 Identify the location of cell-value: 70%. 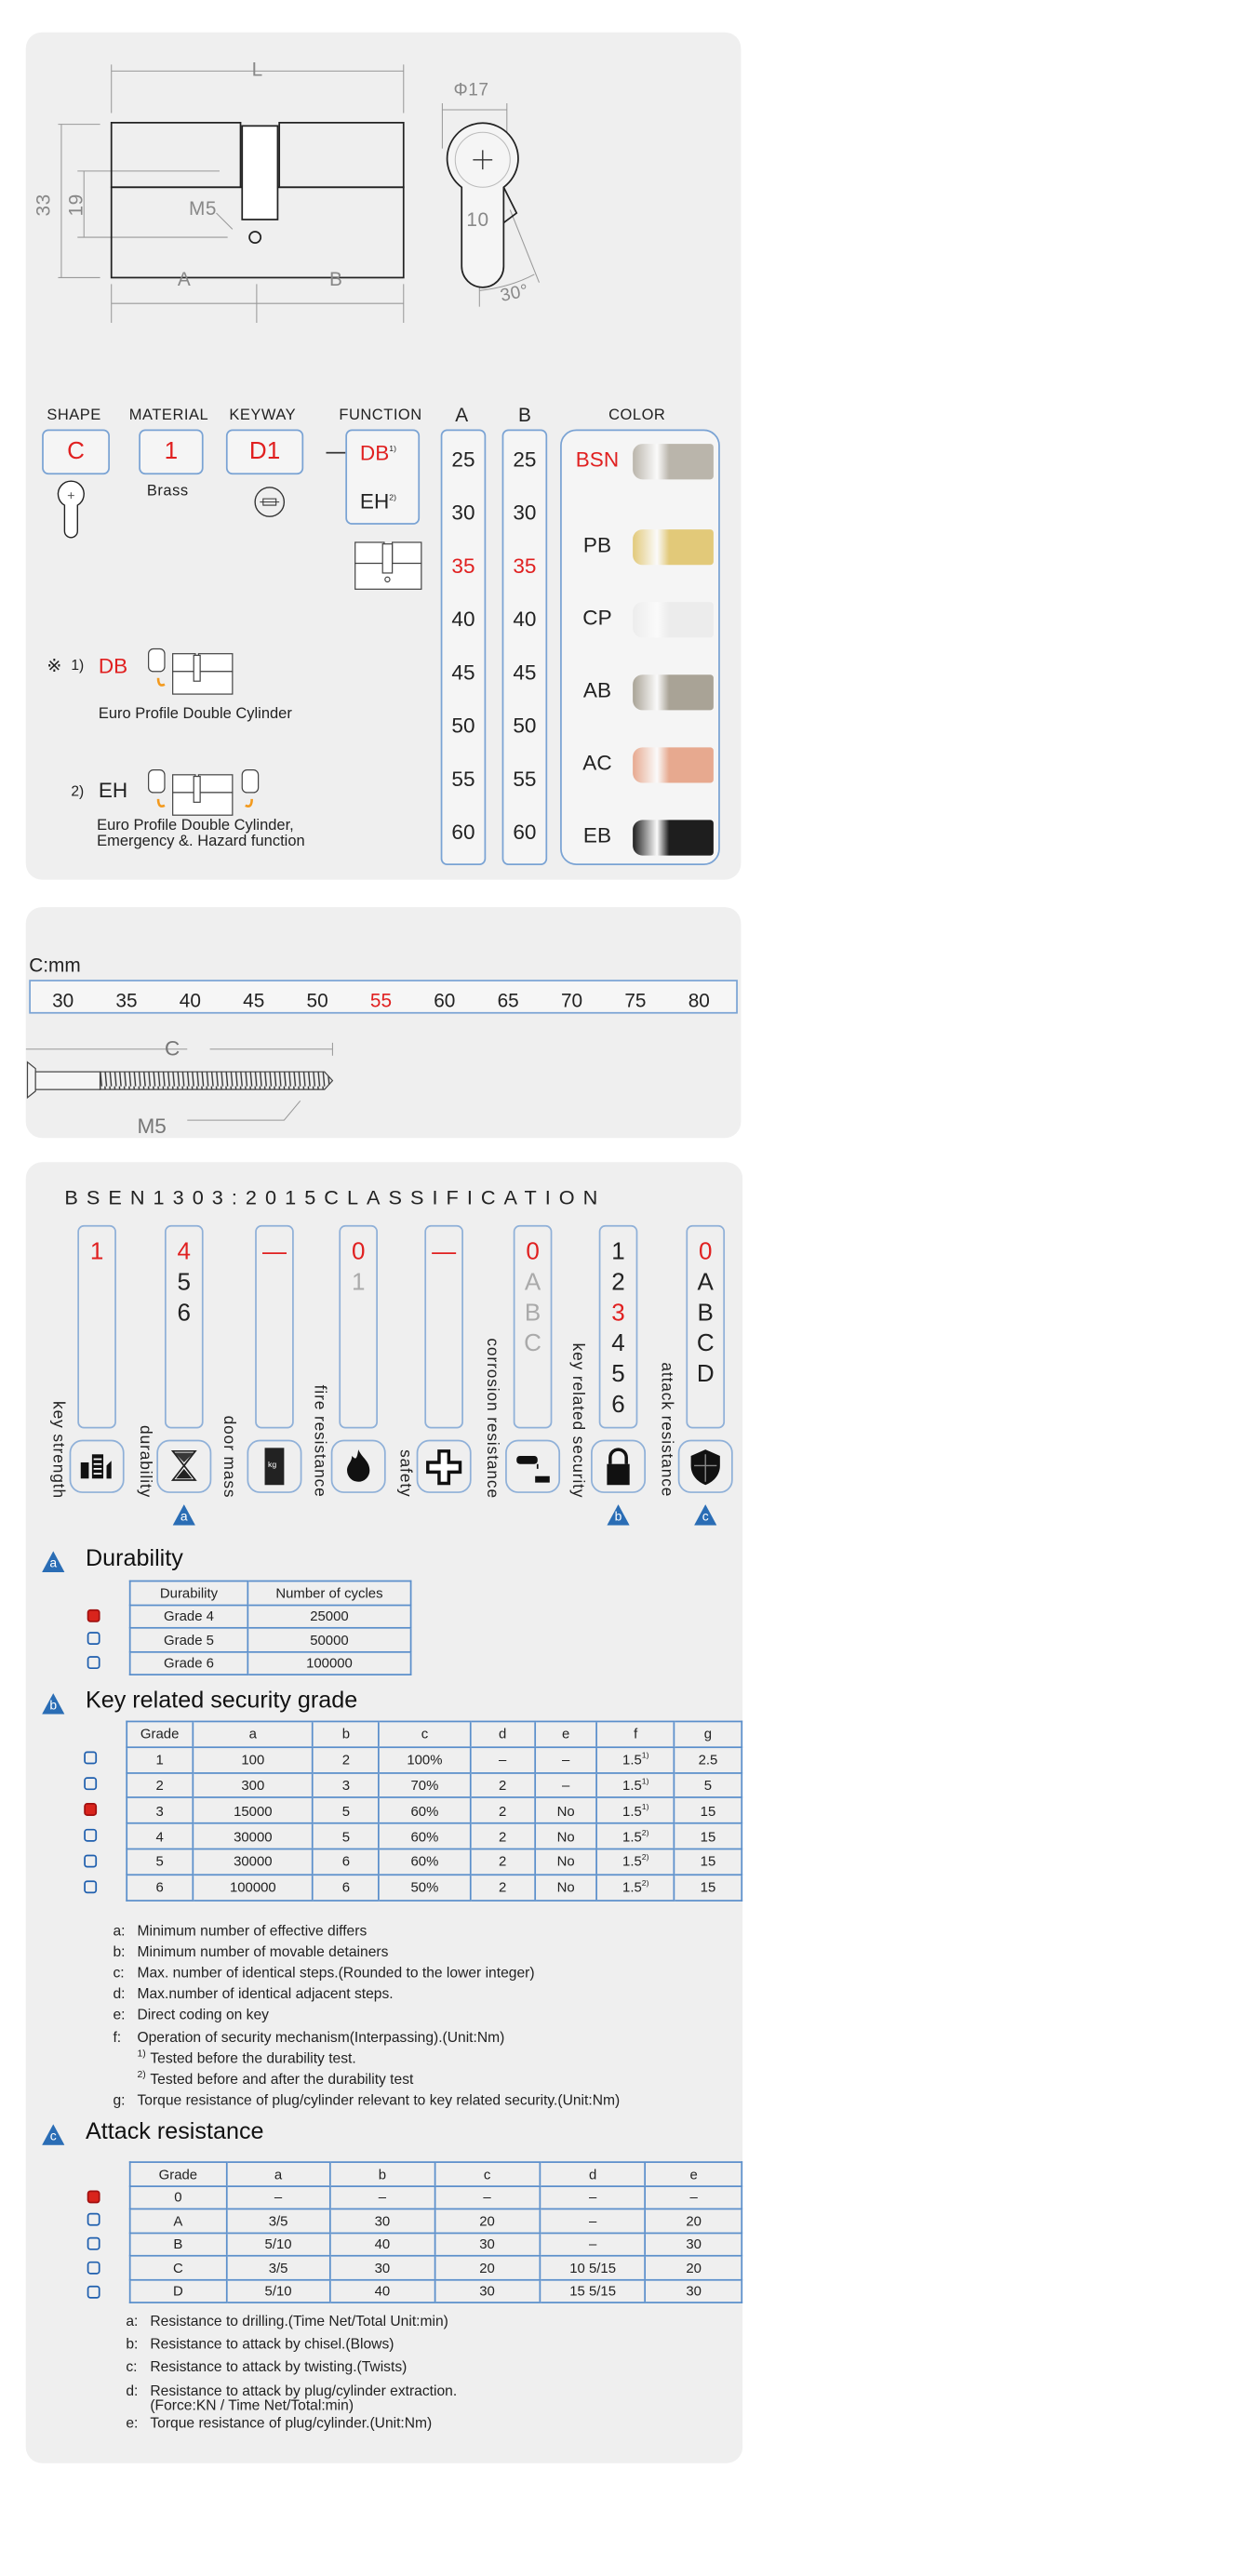
(424, 1785).